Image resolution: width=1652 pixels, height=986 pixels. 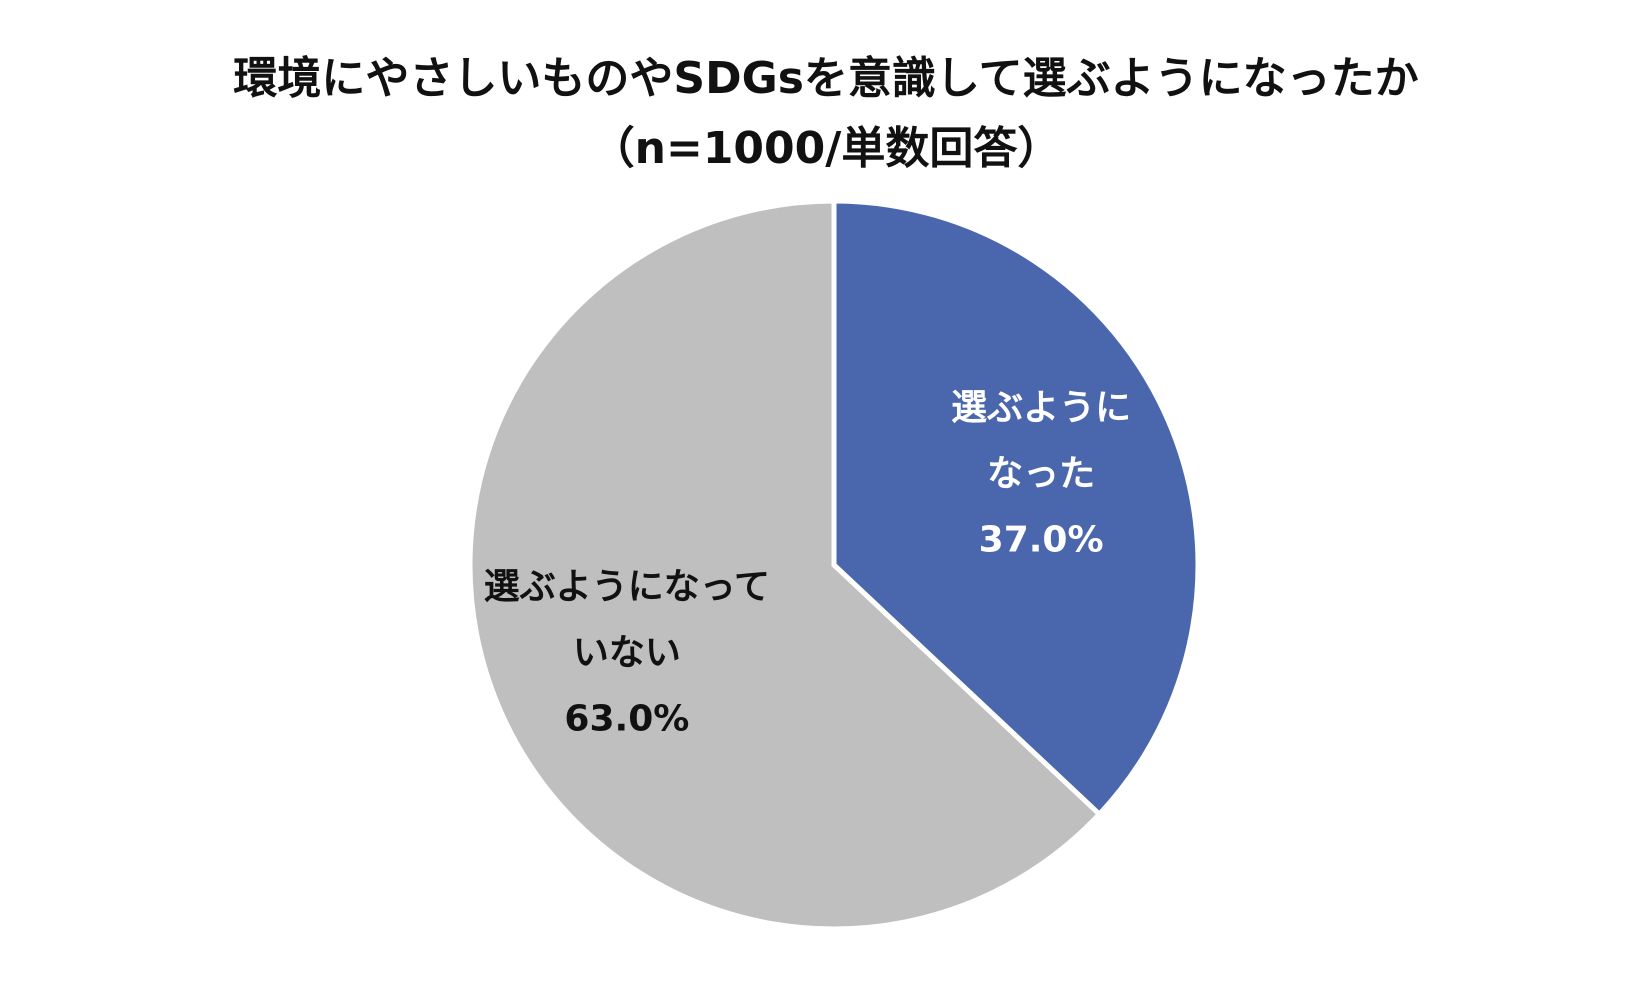 What do you see at coordinates (627, 587) in the screenshot?
I see `pie-slice-2-label-line-1: 選ぶようになって` at bounding box center [627, 587].